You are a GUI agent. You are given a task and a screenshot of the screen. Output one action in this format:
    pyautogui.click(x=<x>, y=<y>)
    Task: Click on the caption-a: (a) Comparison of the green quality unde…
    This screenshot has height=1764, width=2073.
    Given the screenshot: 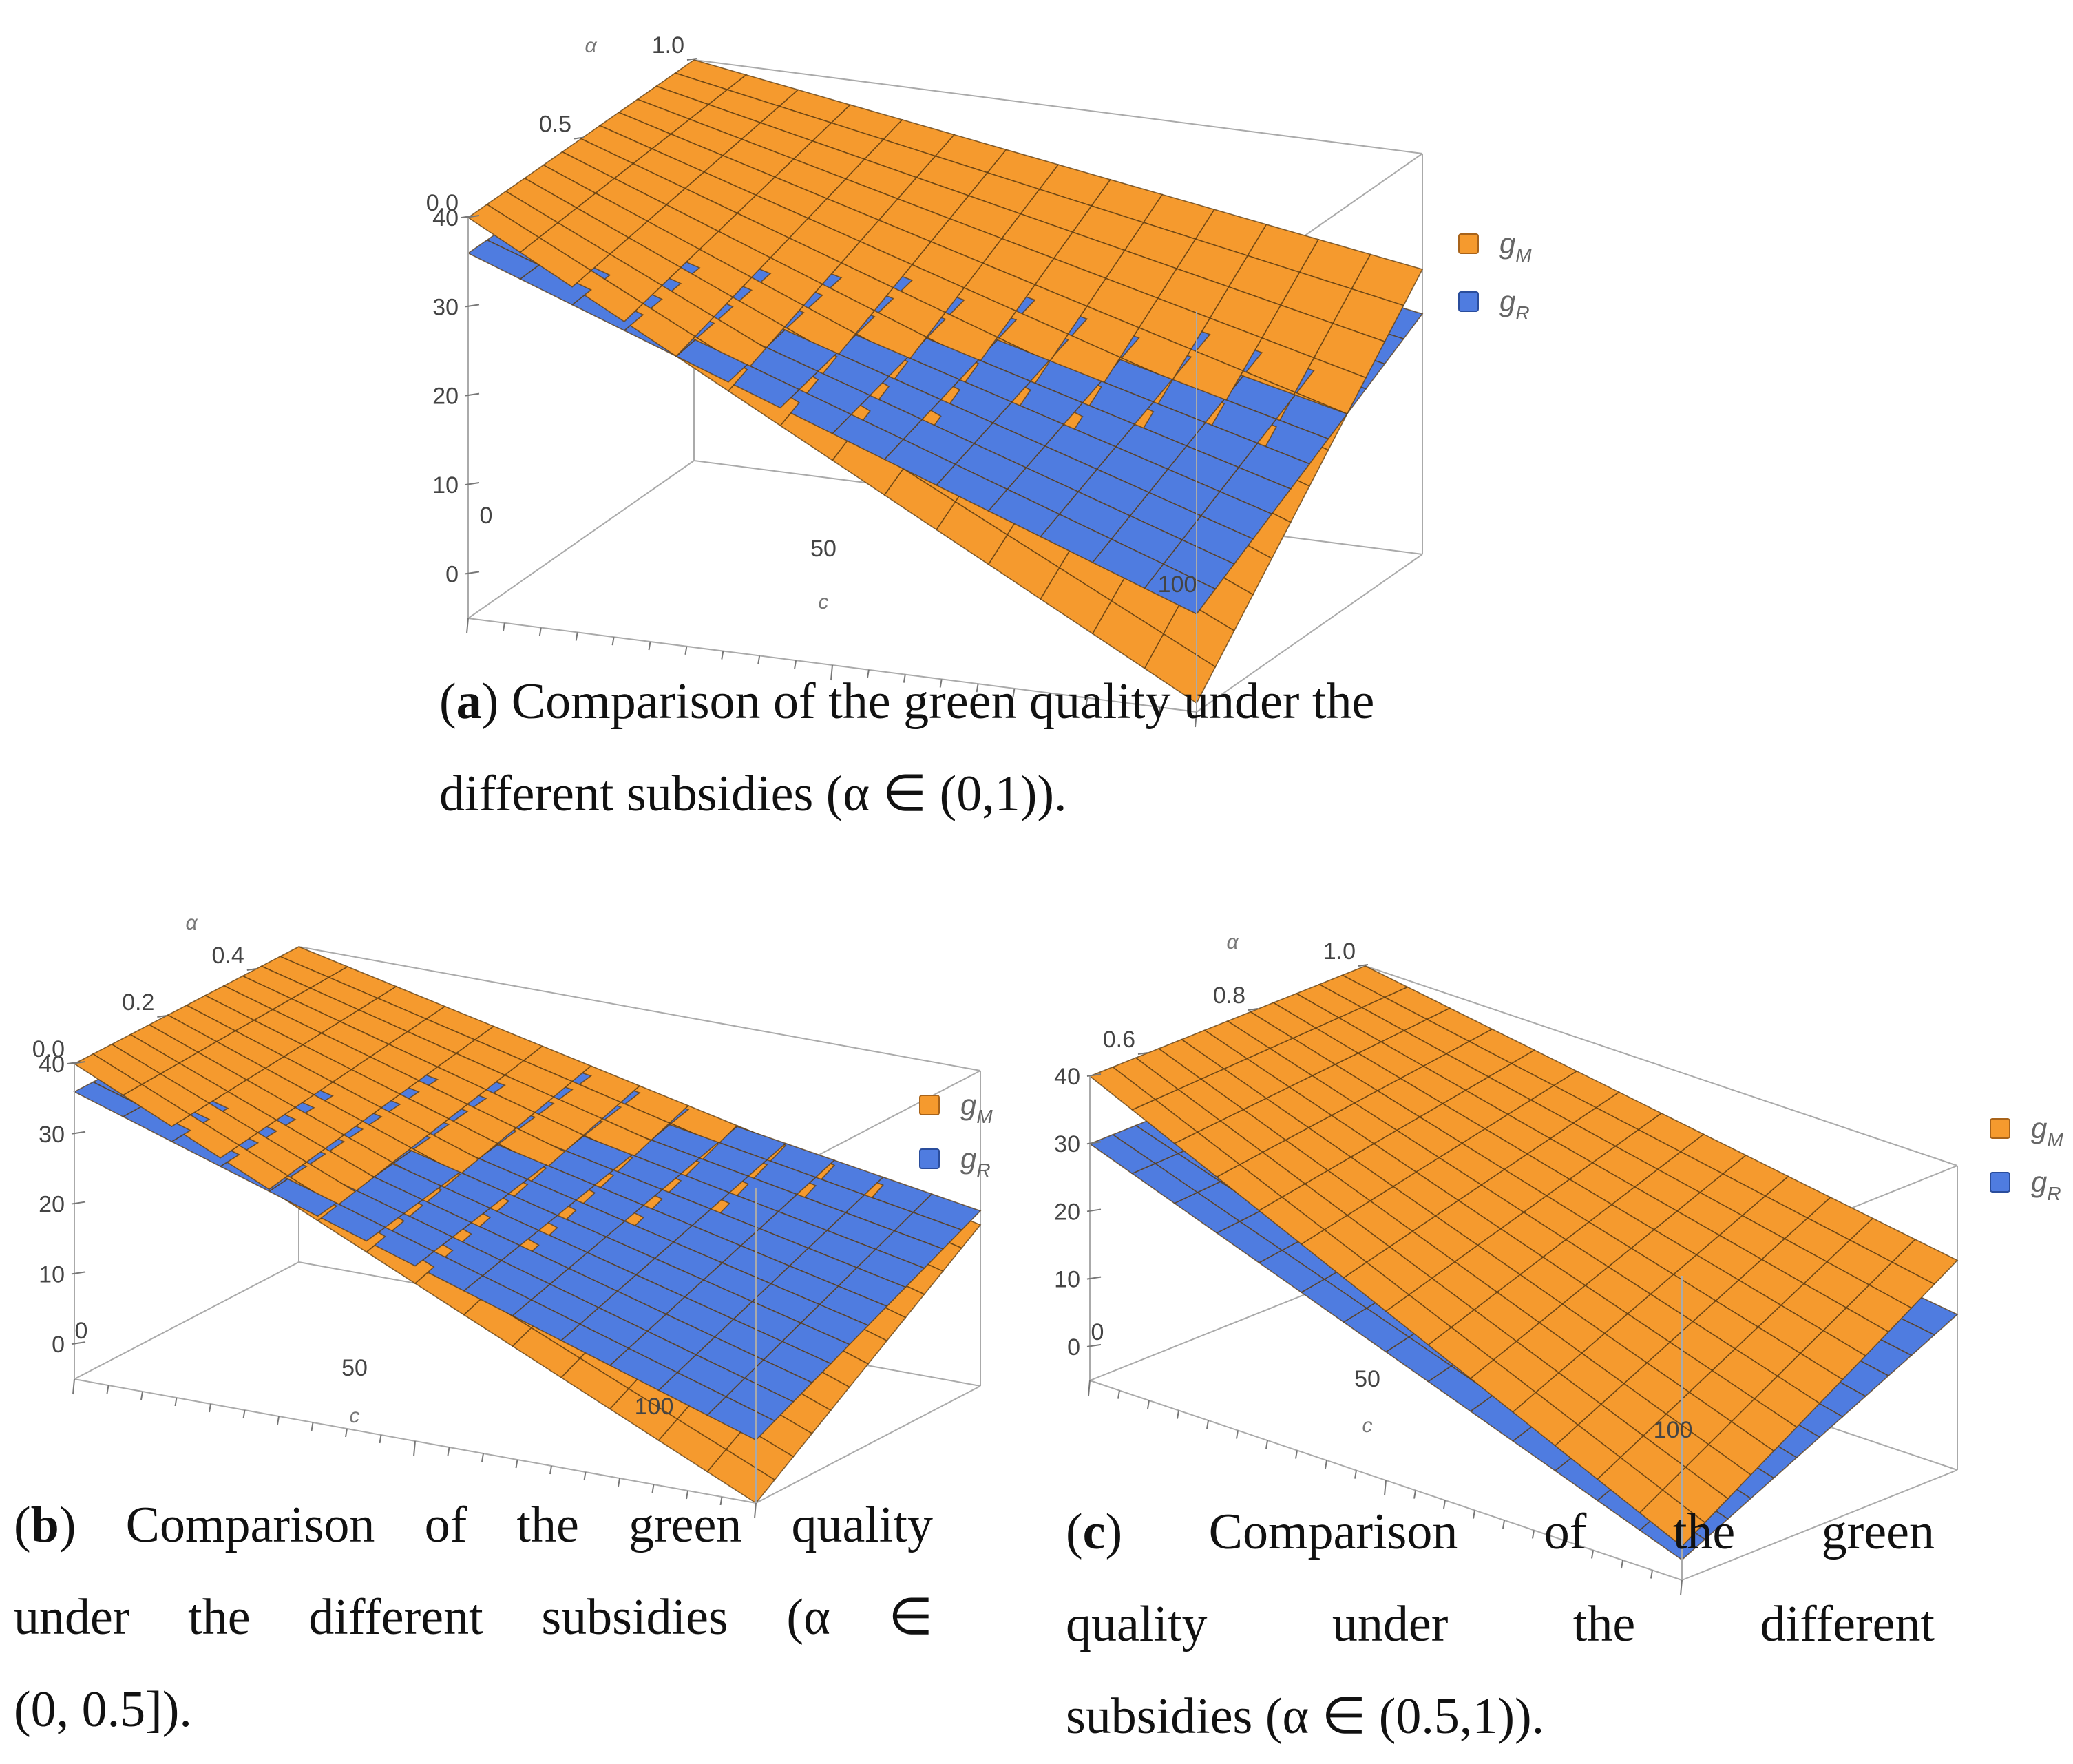 What is the action you would take?
    pyautogui.click(x=1024, y=747)
    